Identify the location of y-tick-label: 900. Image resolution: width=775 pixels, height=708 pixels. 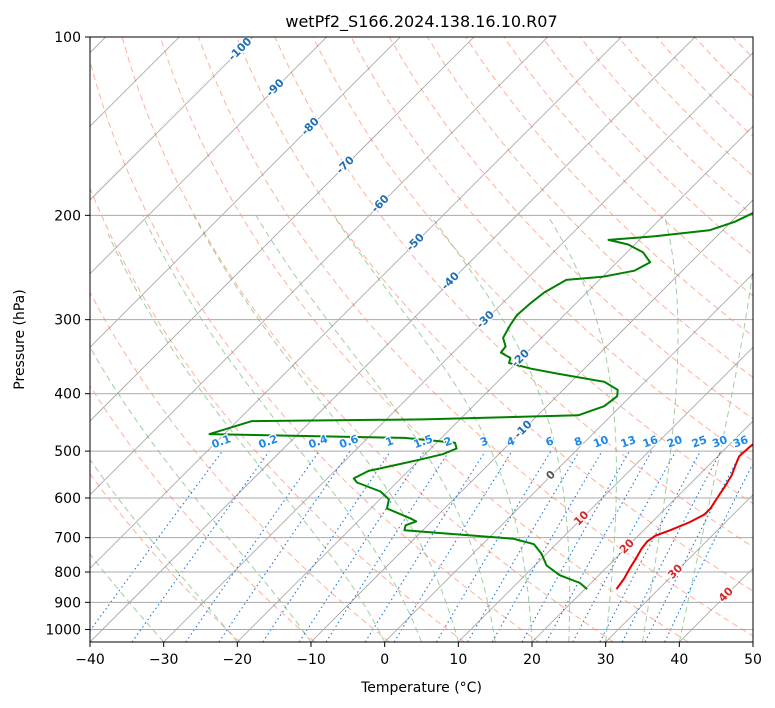
(67, 603).